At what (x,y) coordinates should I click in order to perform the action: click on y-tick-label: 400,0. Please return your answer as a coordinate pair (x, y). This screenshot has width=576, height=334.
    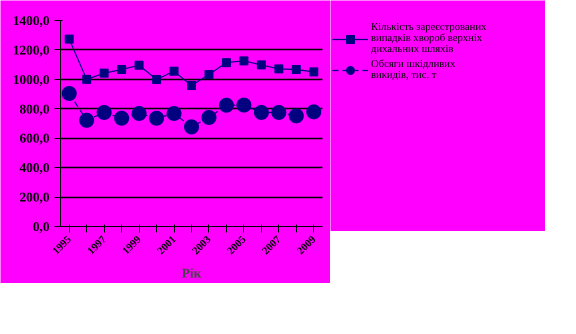
    Looking at the image, I should click on (35, 168).